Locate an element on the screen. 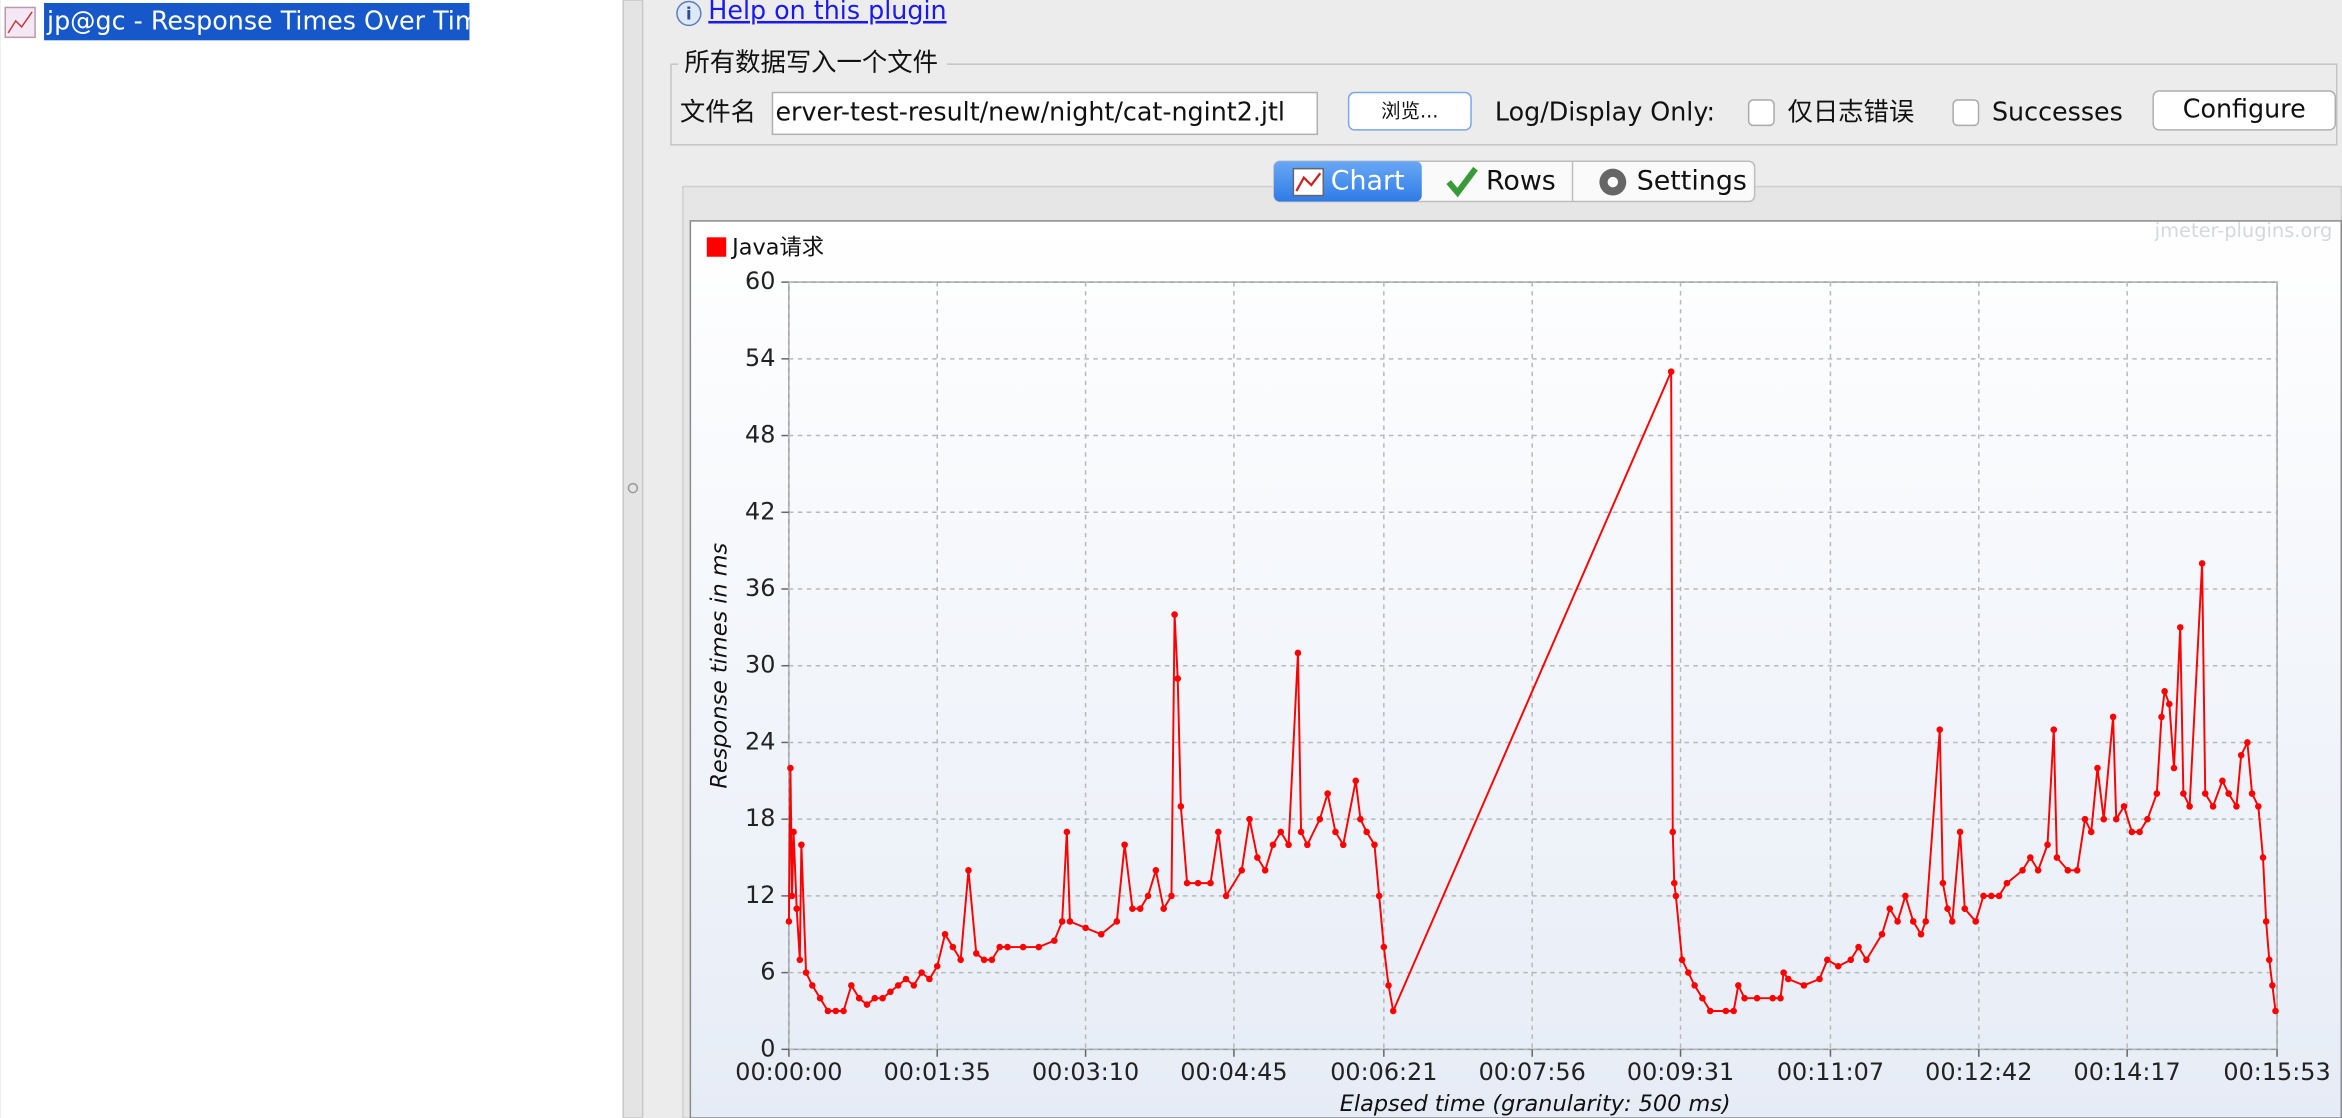  y-tick-label: 18 is located at coordinates (760, 818).